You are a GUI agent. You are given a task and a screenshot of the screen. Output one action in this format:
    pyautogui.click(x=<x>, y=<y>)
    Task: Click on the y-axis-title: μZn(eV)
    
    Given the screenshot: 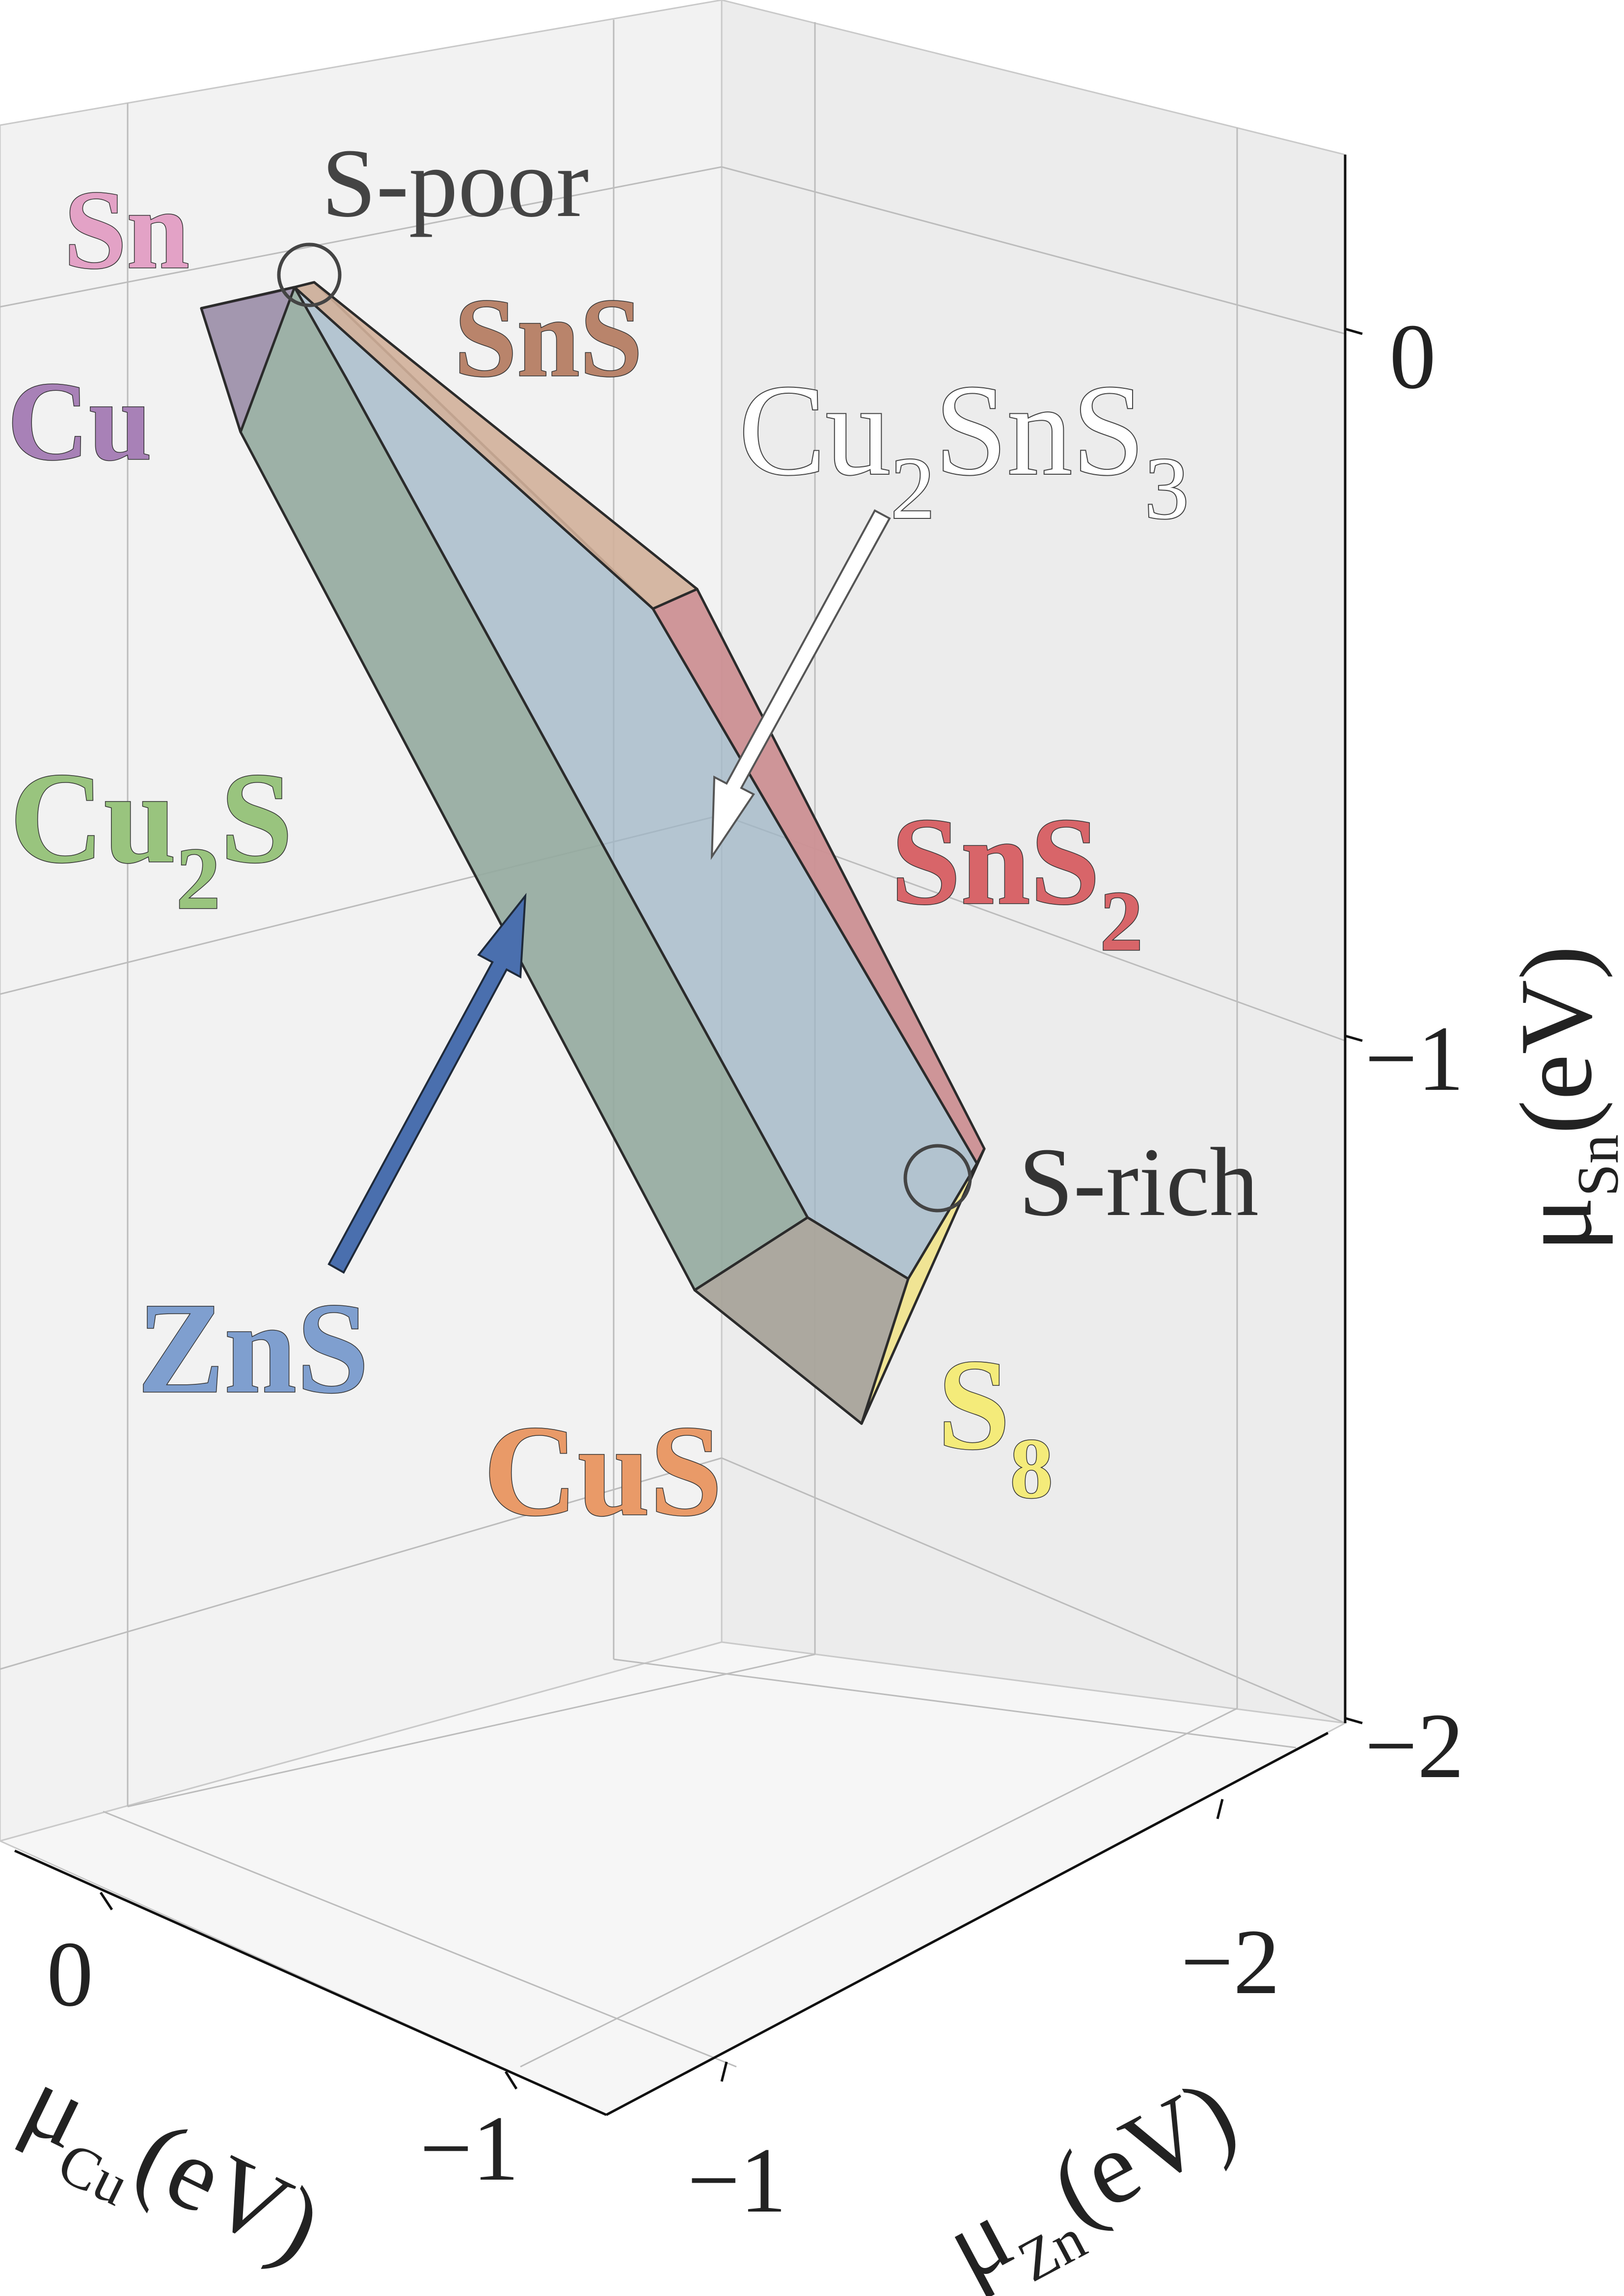 What is the action you would take?
    pyautogui.click(x=1095, y=2176)
    